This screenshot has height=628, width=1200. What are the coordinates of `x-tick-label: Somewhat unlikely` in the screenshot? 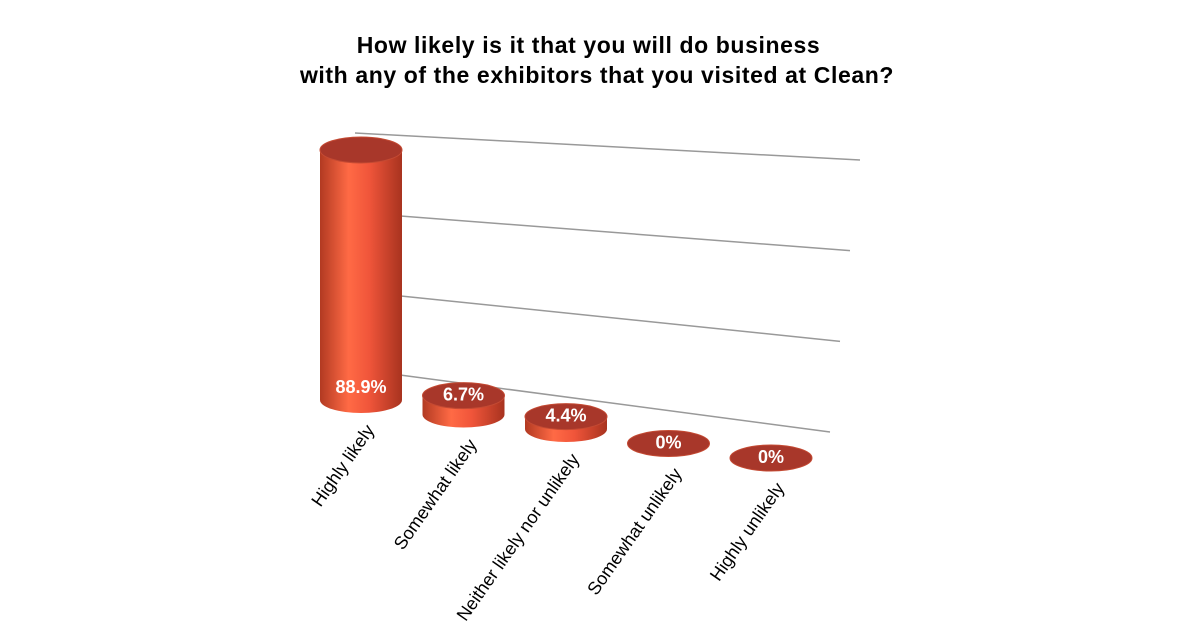 It's located at (634, 531).